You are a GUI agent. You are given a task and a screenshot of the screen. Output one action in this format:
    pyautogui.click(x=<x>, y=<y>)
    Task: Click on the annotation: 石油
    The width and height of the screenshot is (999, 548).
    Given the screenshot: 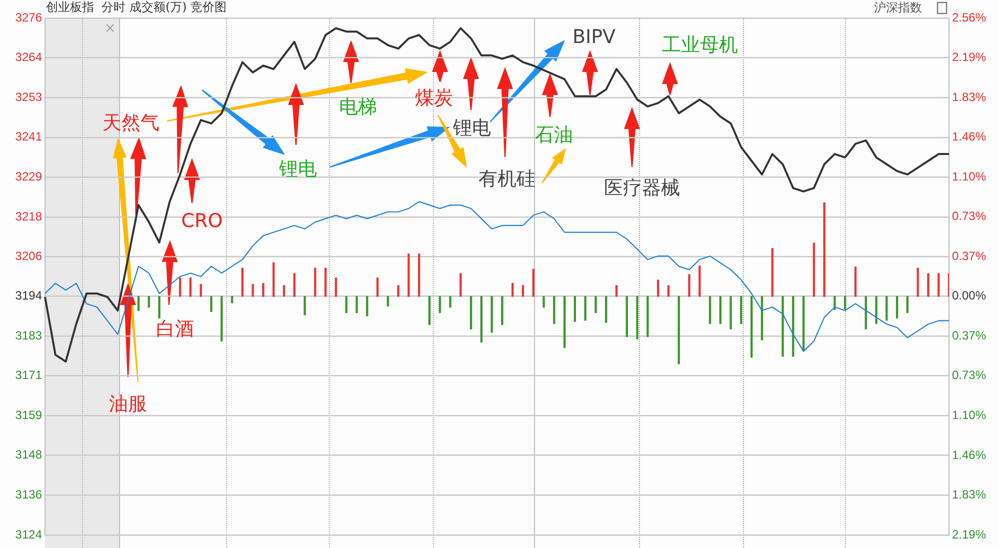 What is the action you would take?
    pyautogui.click(x=554, y=135)
    